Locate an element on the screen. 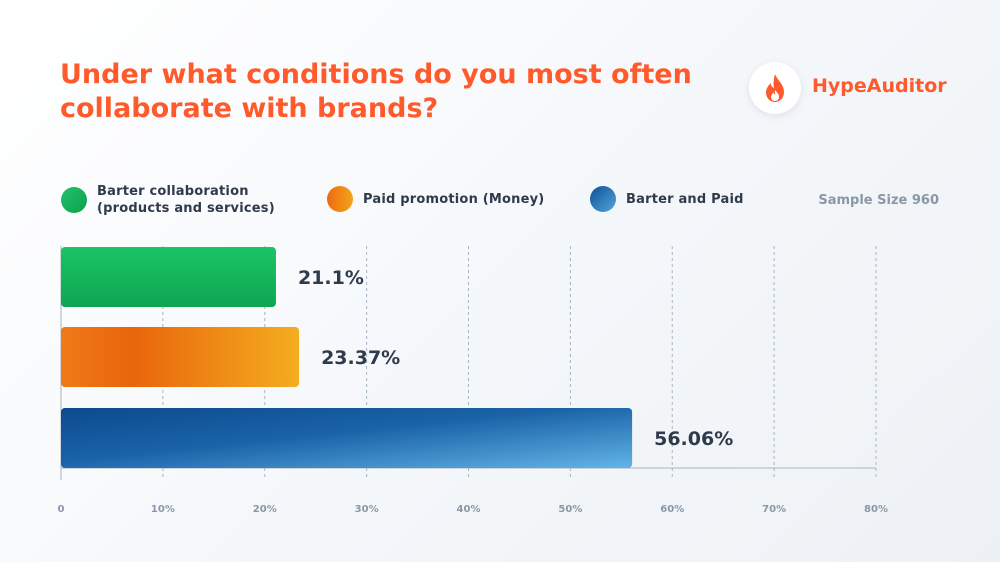  data-label: 23.37% is located at coordinates (360, 358).